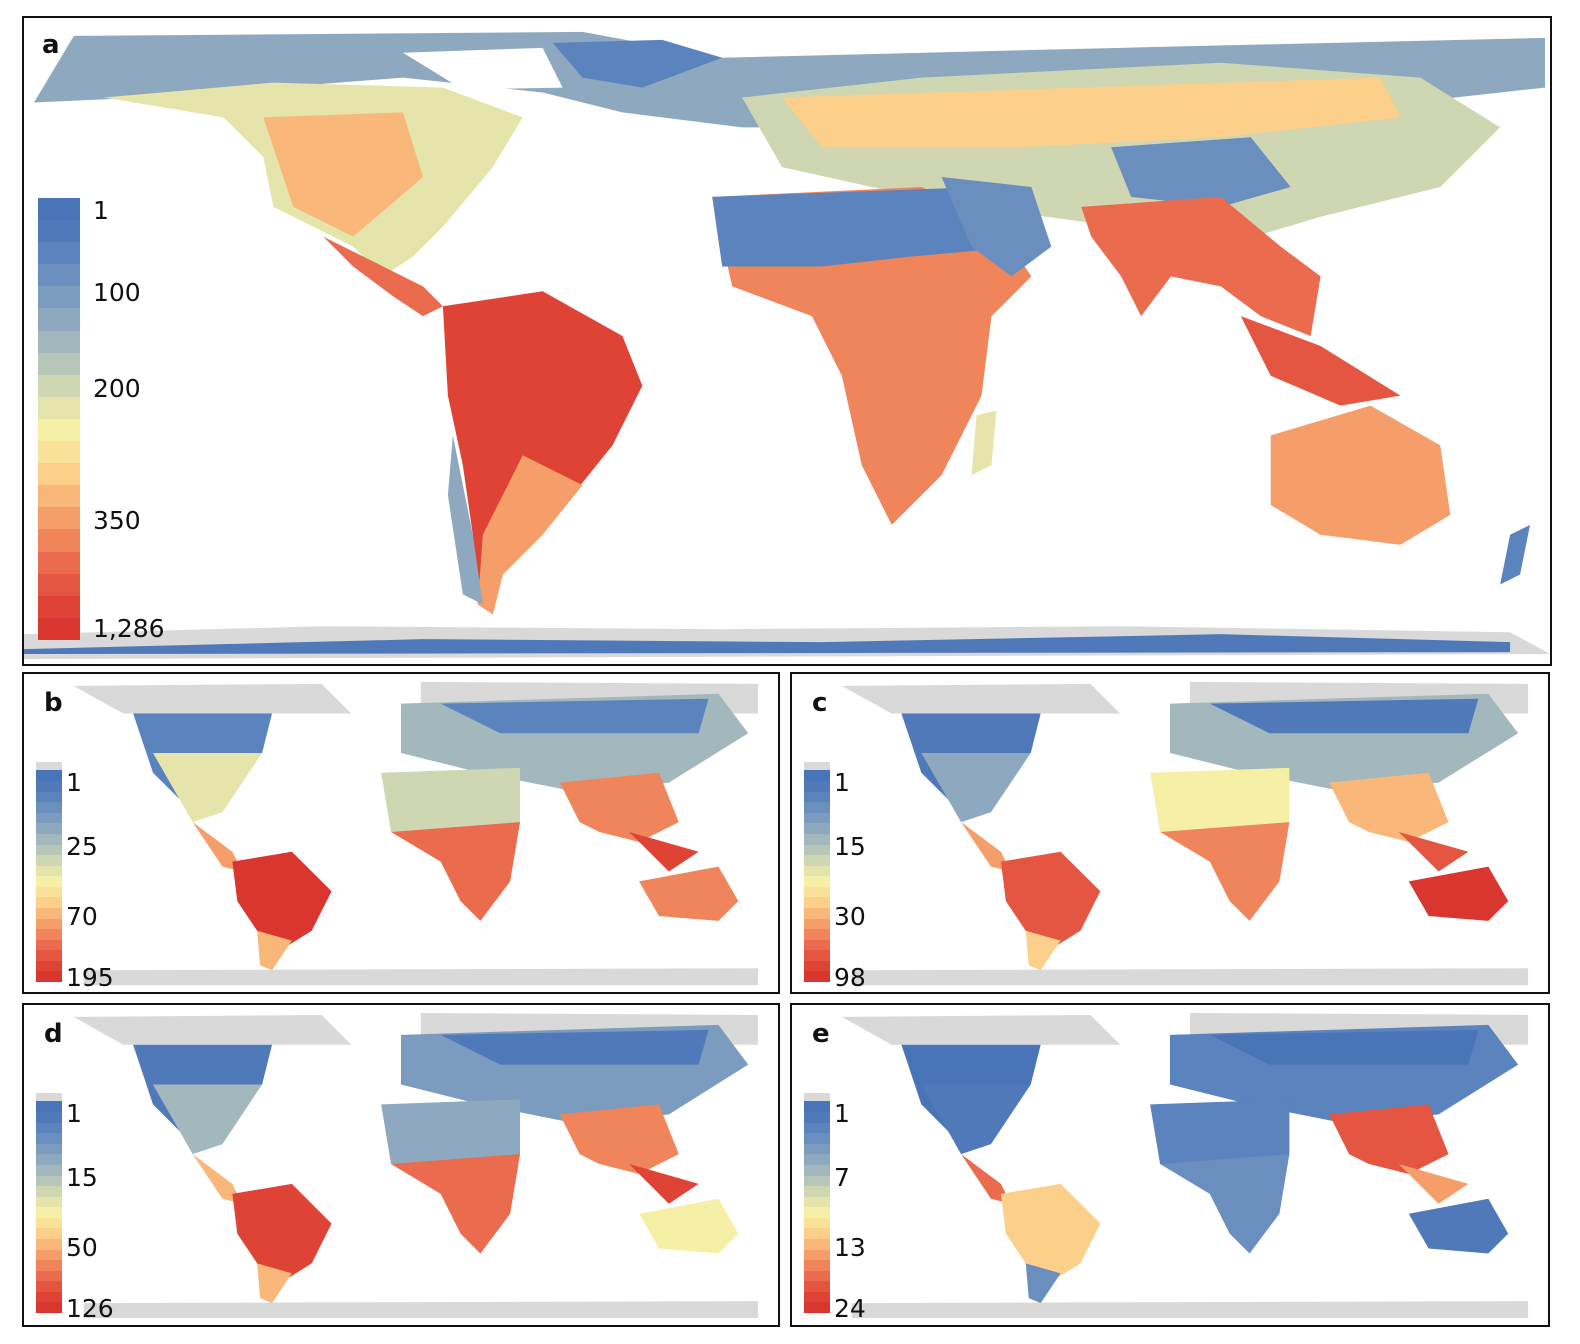 This screenshot has height=1344, width=1580. Describe the element at coordinates (842, 1113) in the screenshot. I see `legend-tick-e-1: 1` at that location.